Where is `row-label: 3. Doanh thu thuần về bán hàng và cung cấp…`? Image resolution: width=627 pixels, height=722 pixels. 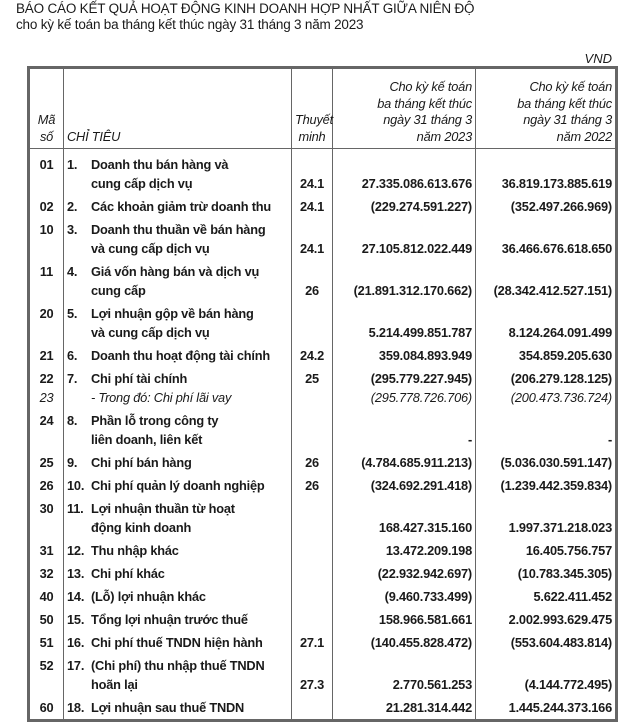 row-label: 3. Doanh thu thuần về bán hàng và cung cấp… is located at coordinates (177, 239).